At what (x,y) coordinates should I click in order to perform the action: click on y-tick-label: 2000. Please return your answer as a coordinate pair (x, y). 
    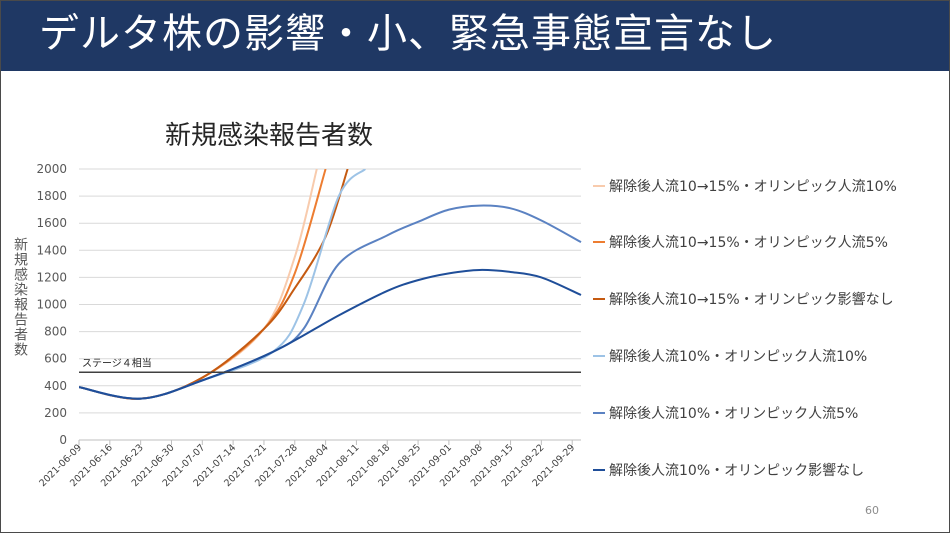
    Looking at the image, I should click on (51, 169).